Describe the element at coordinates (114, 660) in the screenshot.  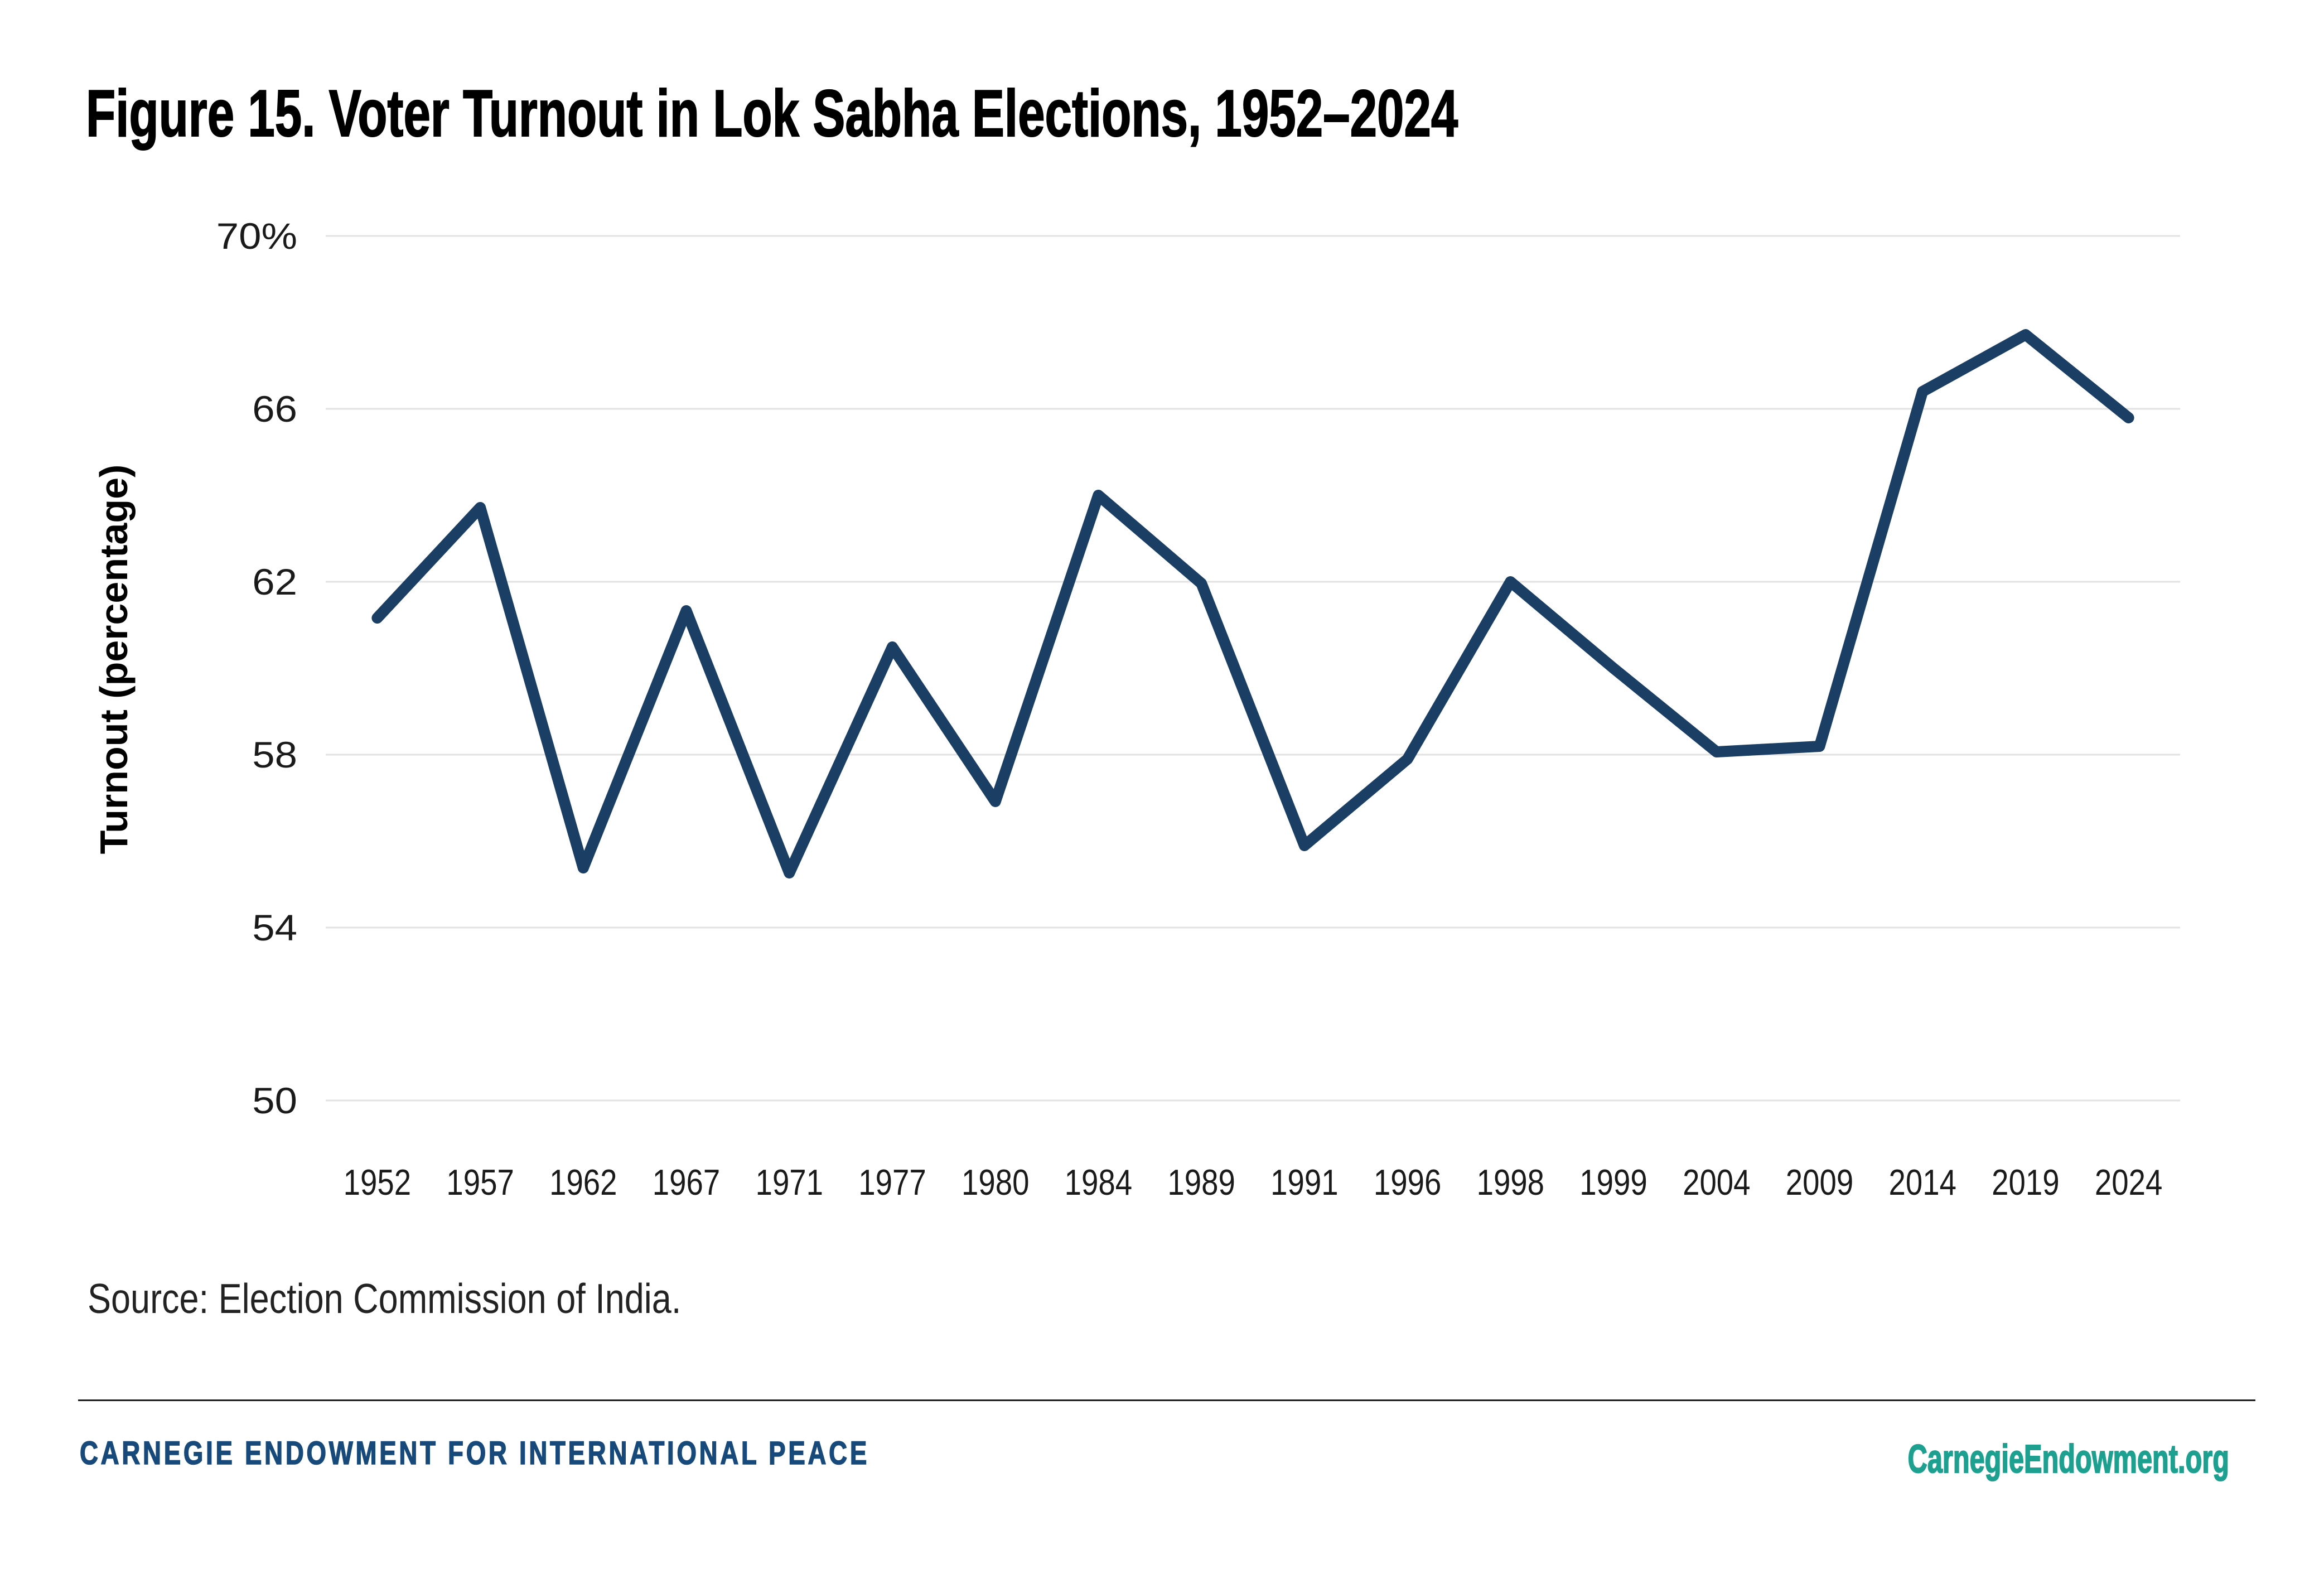
I see `svg-text: Turnout (percentage)` at that location.